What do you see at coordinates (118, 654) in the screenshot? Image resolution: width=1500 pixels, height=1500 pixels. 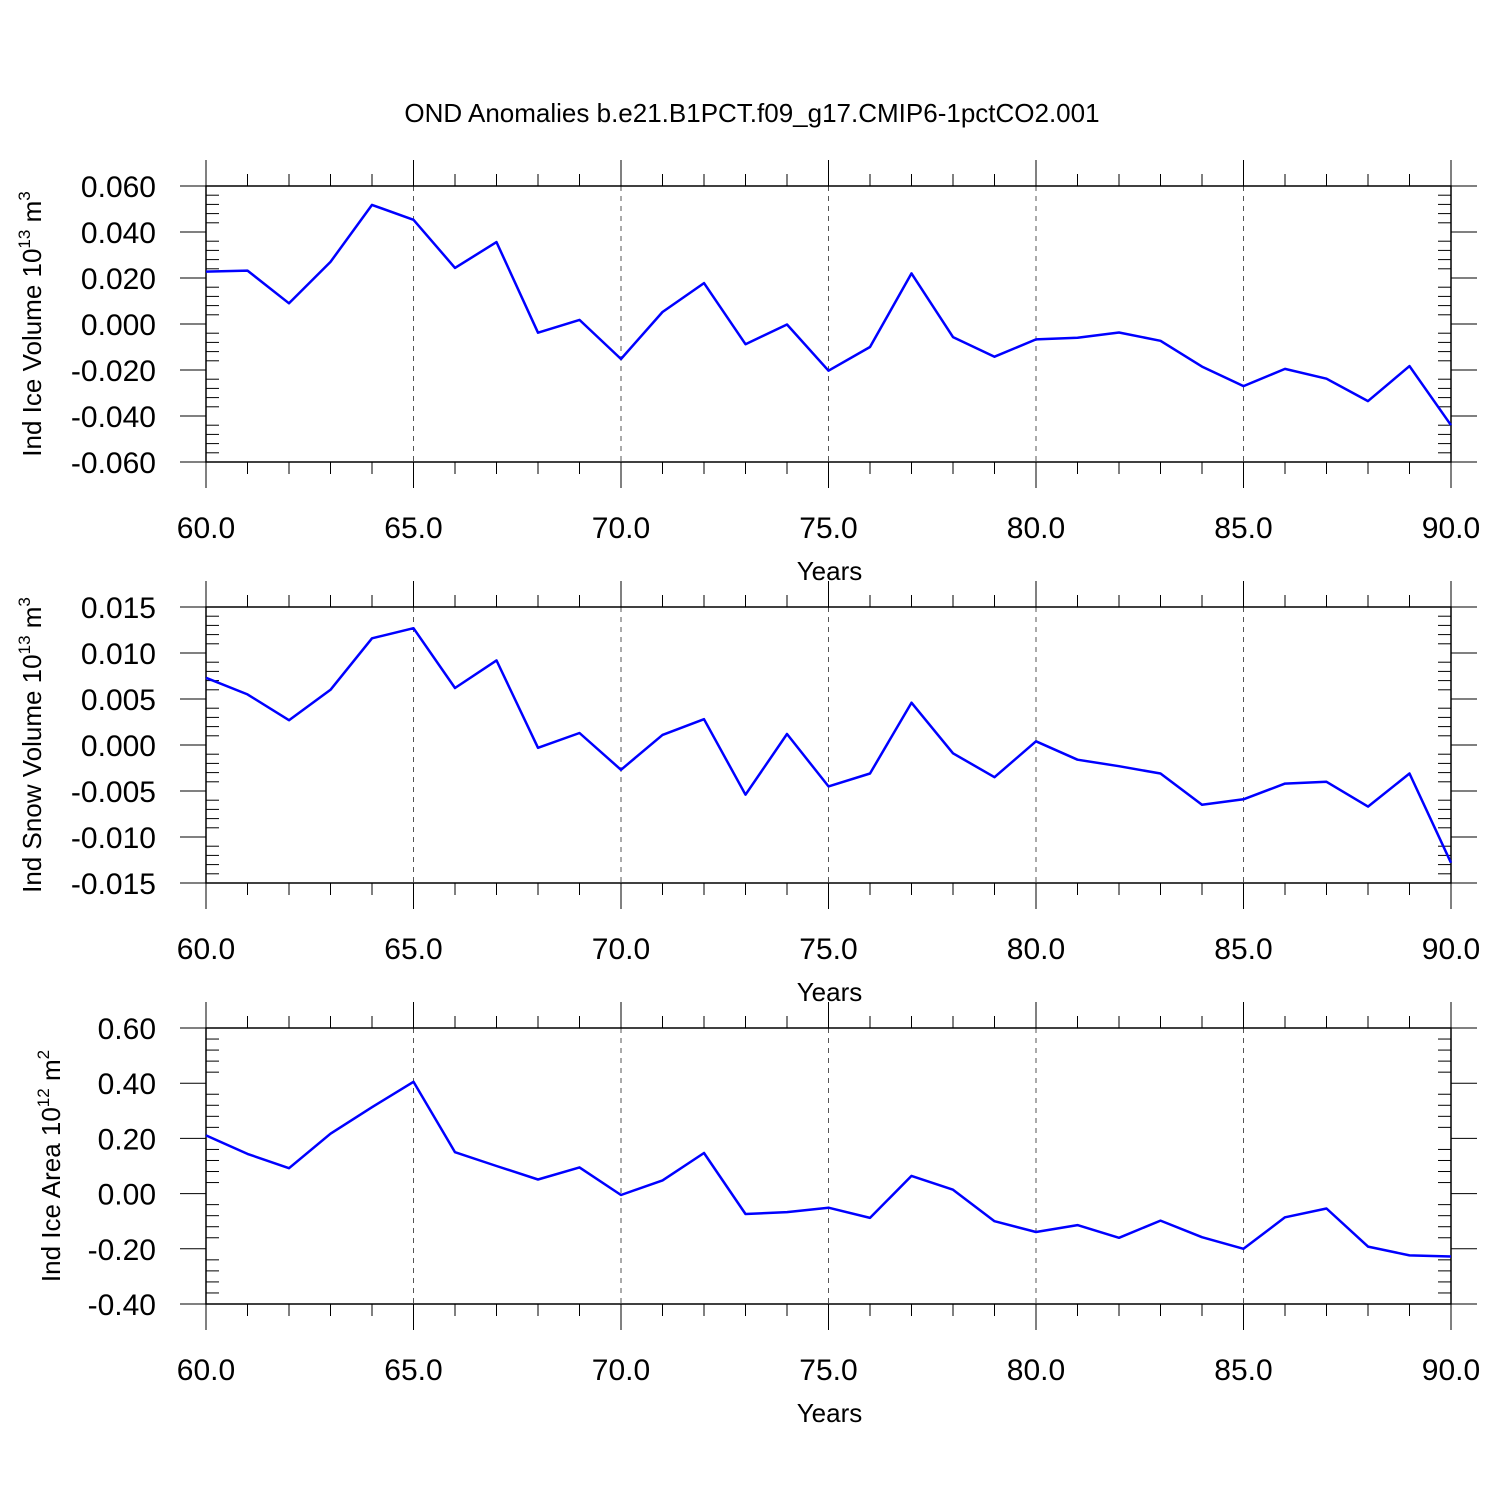 I see `y-tick-label: 0.010` at bounding box center [118, 654].